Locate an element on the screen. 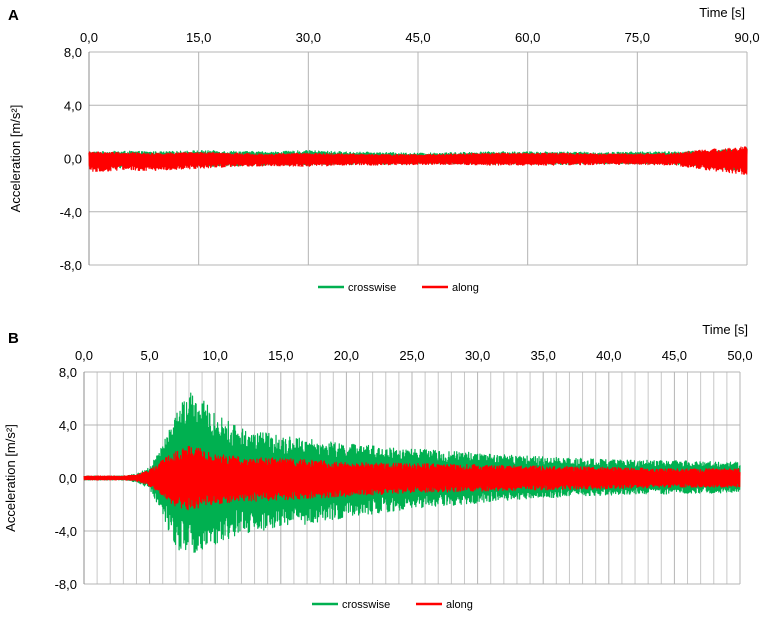  panel-label: A is located at coordinates (13, 15).